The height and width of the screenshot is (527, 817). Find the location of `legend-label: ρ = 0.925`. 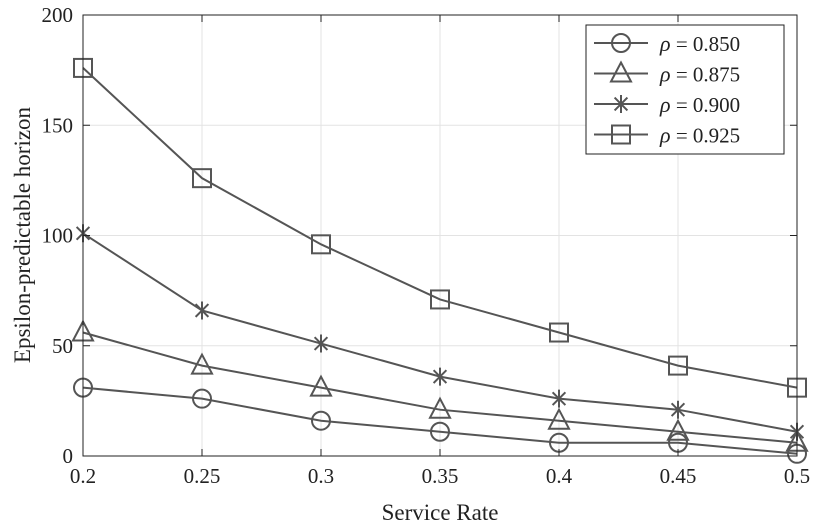

legend-label: ρ = 0.925 is located at coordinates (699, 135).